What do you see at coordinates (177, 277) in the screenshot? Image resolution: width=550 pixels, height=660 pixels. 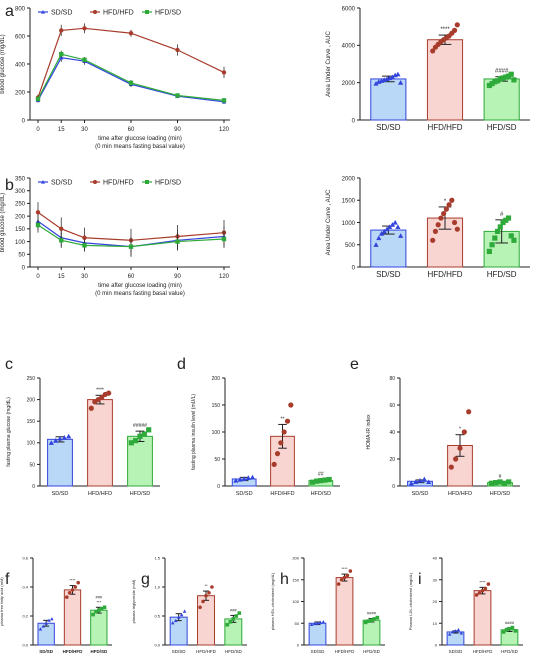 I see `x-tick-label: 90` at bounding box center [177, 277].